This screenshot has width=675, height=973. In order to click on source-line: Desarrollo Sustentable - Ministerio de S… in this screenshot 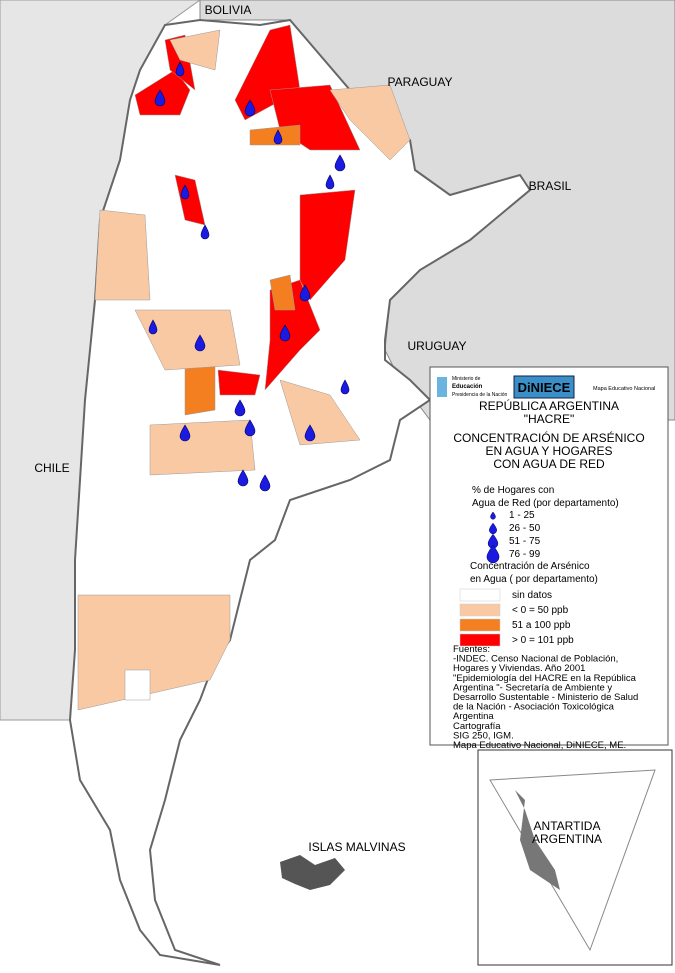, I will do `click(545, 697)`.